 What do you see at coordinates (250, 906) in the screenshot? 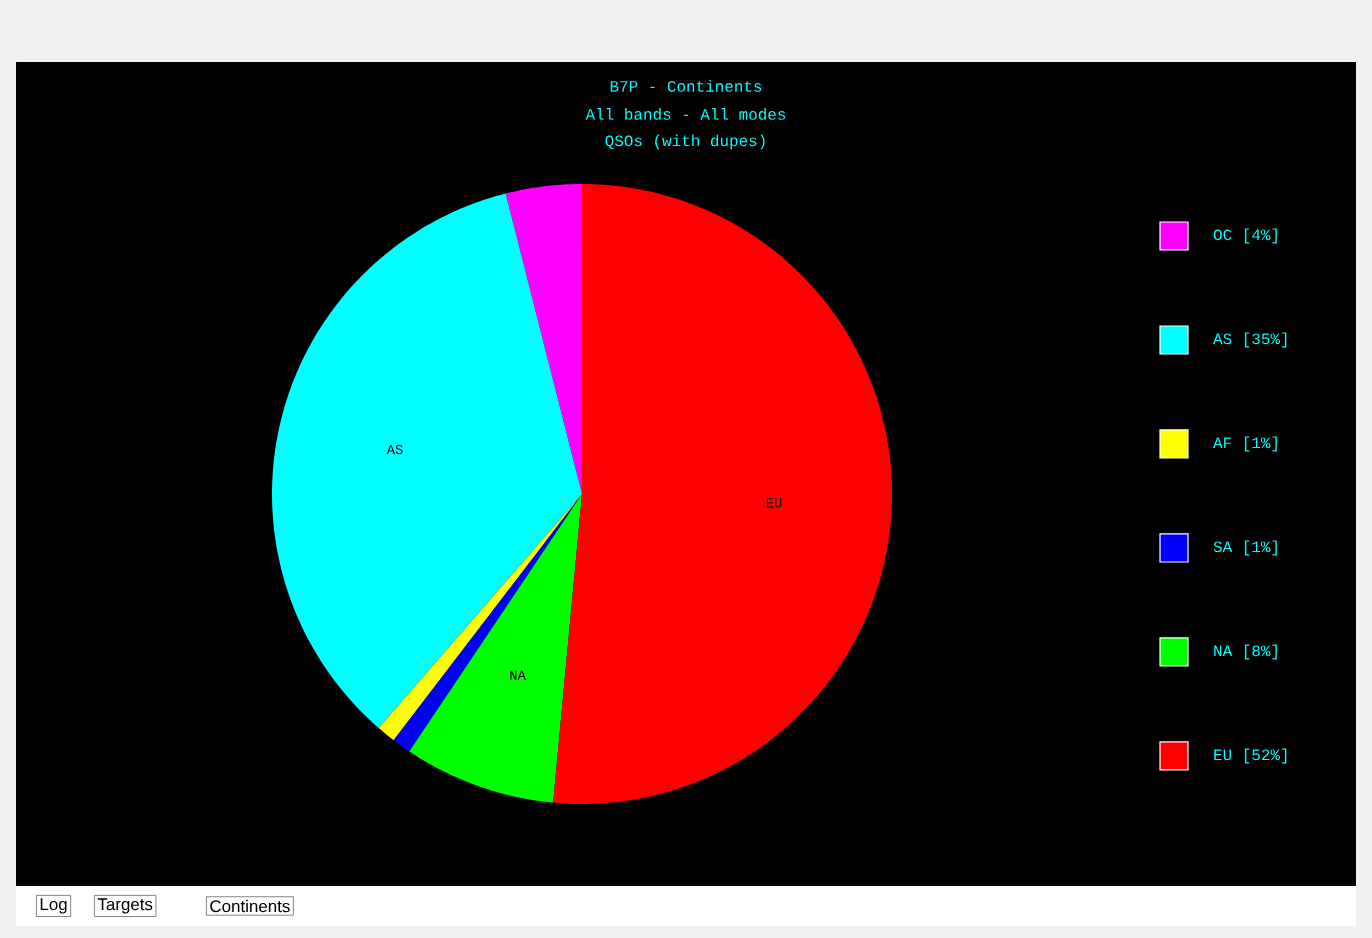
I see `text: Continents` at bounding box center [250, 906].